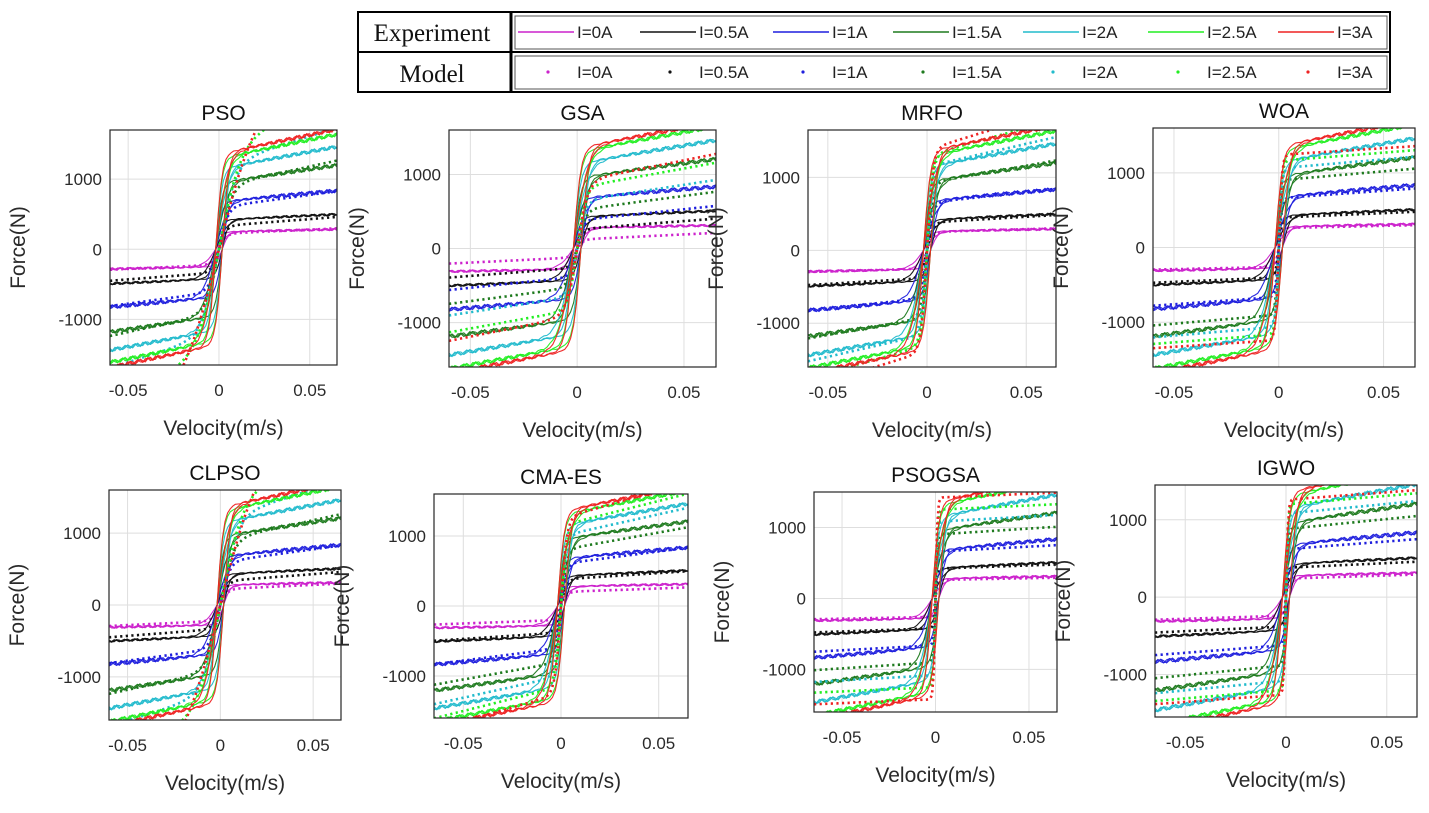  I want to click on panel-title: PSO, so click(223, 113).